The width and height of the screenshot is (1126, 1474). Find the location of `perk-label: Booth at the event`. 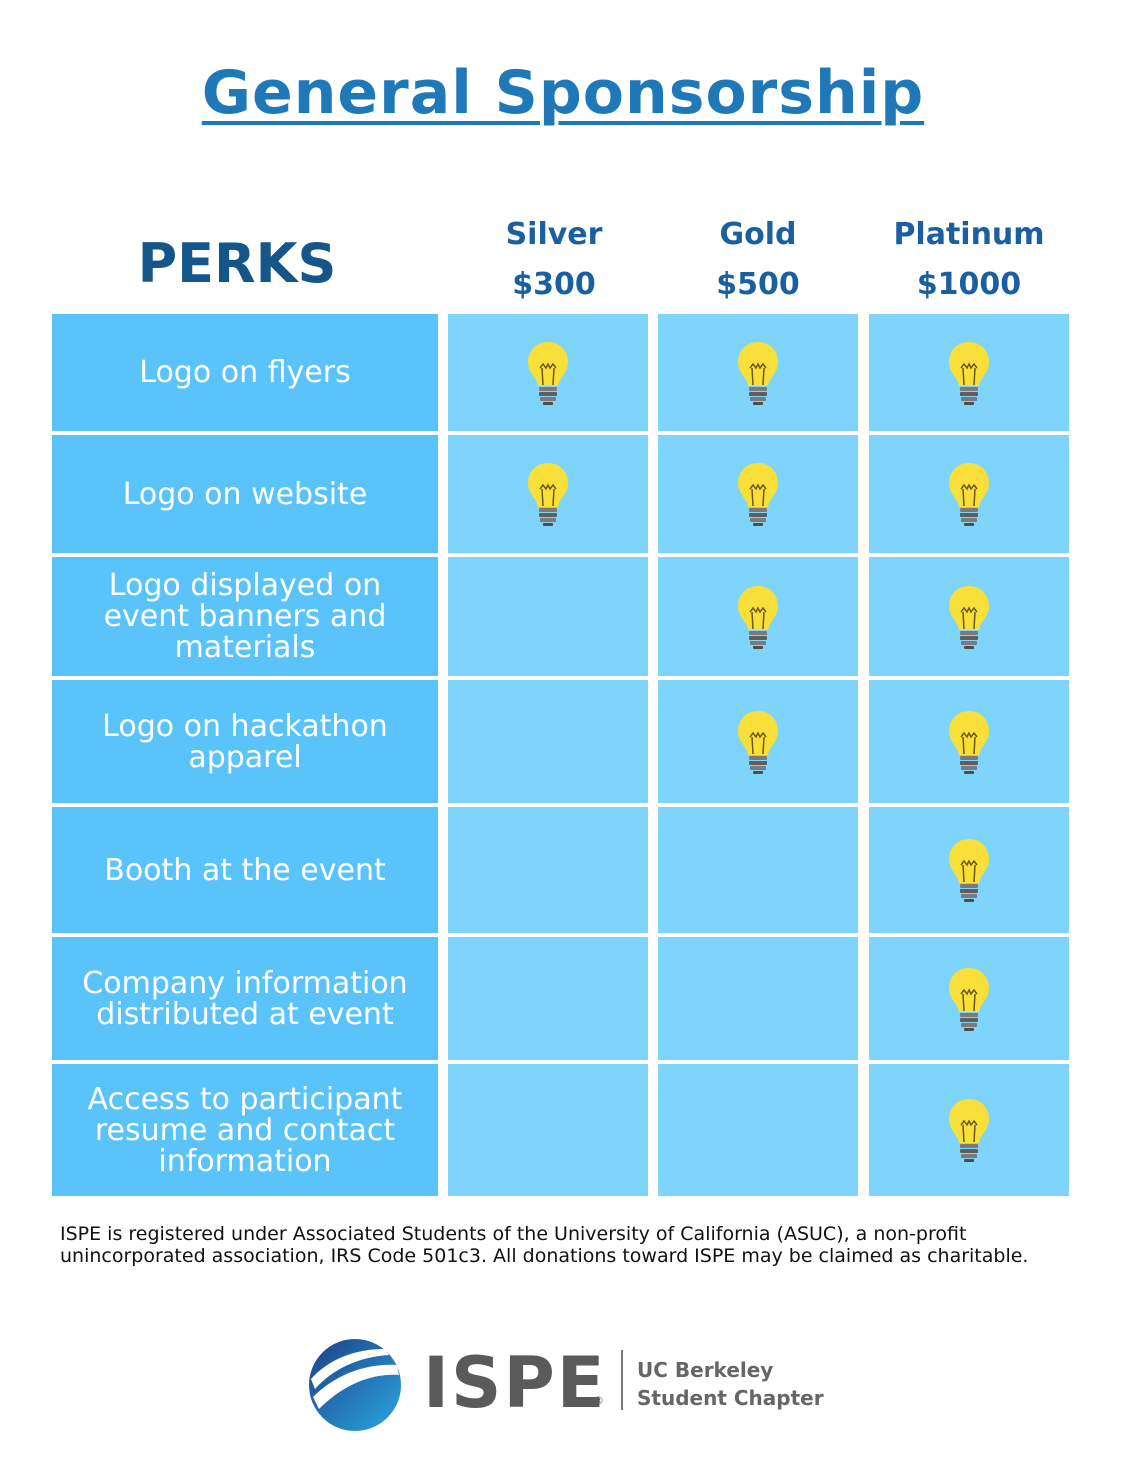

perk-label: Booth at the event is located at coordinates (245, 870).